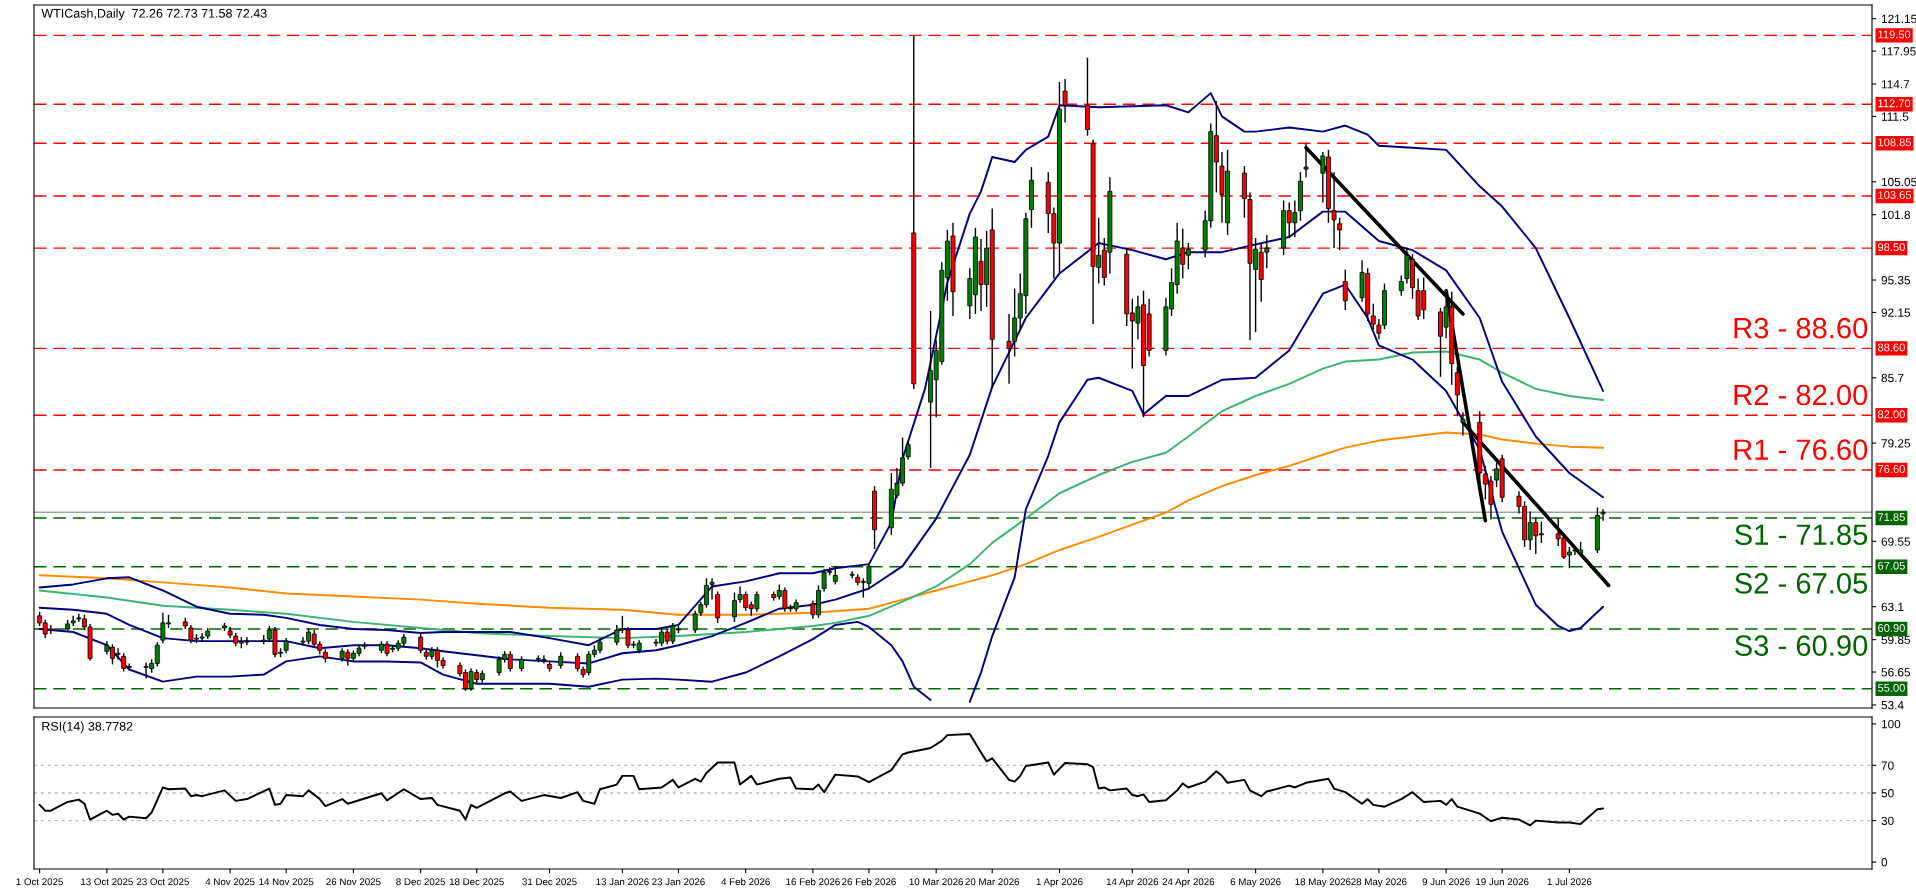 The image size is (1916, 888). Describe the element at coordinates (1569, 882) in the screenshot. I see `x-tick-label: 1 Jul 2026` at that location.